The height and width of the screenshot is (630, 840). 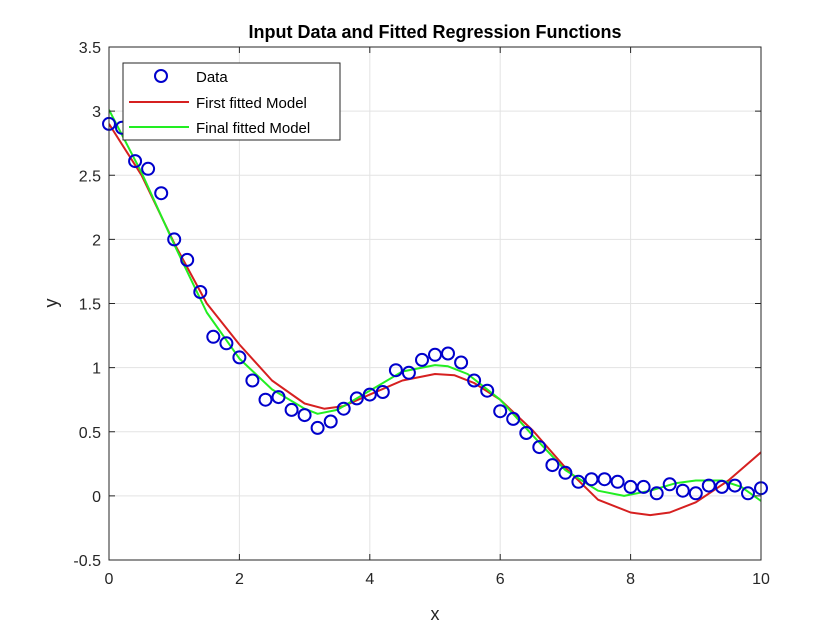 I want to click on x-tick-label: 6, so click(x=500, y=579).